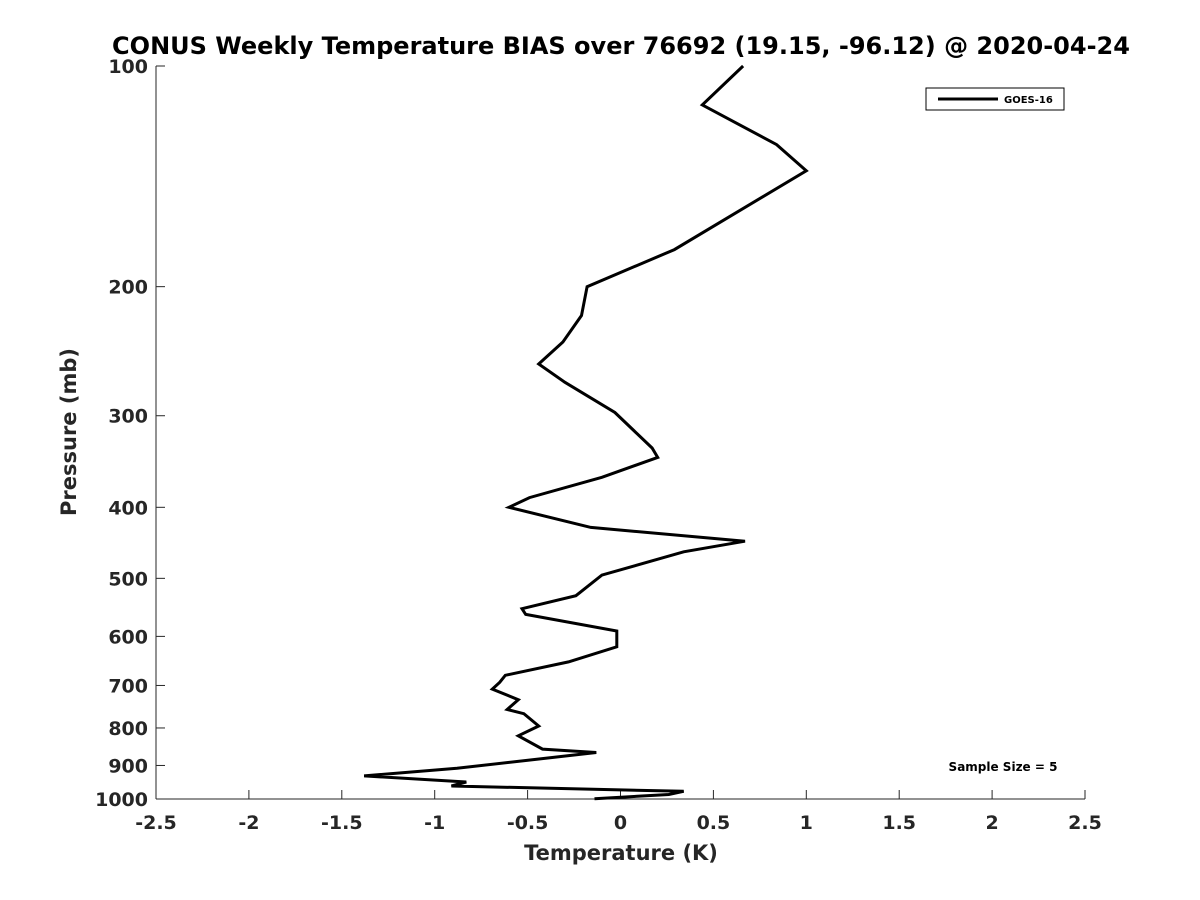 The image size is (1200, 900). Describe the element at coordinates (128, 417) in the screenshot. I see `y-tick-label: 300` at that location.